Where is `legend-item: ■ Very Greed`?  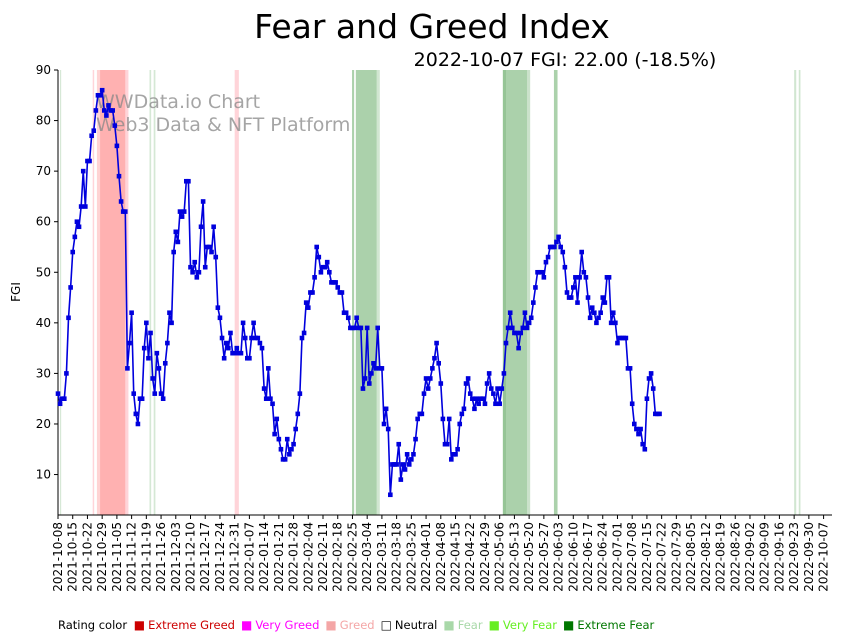
legend-item: ■ Very Greed is located at coordinates (281, 625).